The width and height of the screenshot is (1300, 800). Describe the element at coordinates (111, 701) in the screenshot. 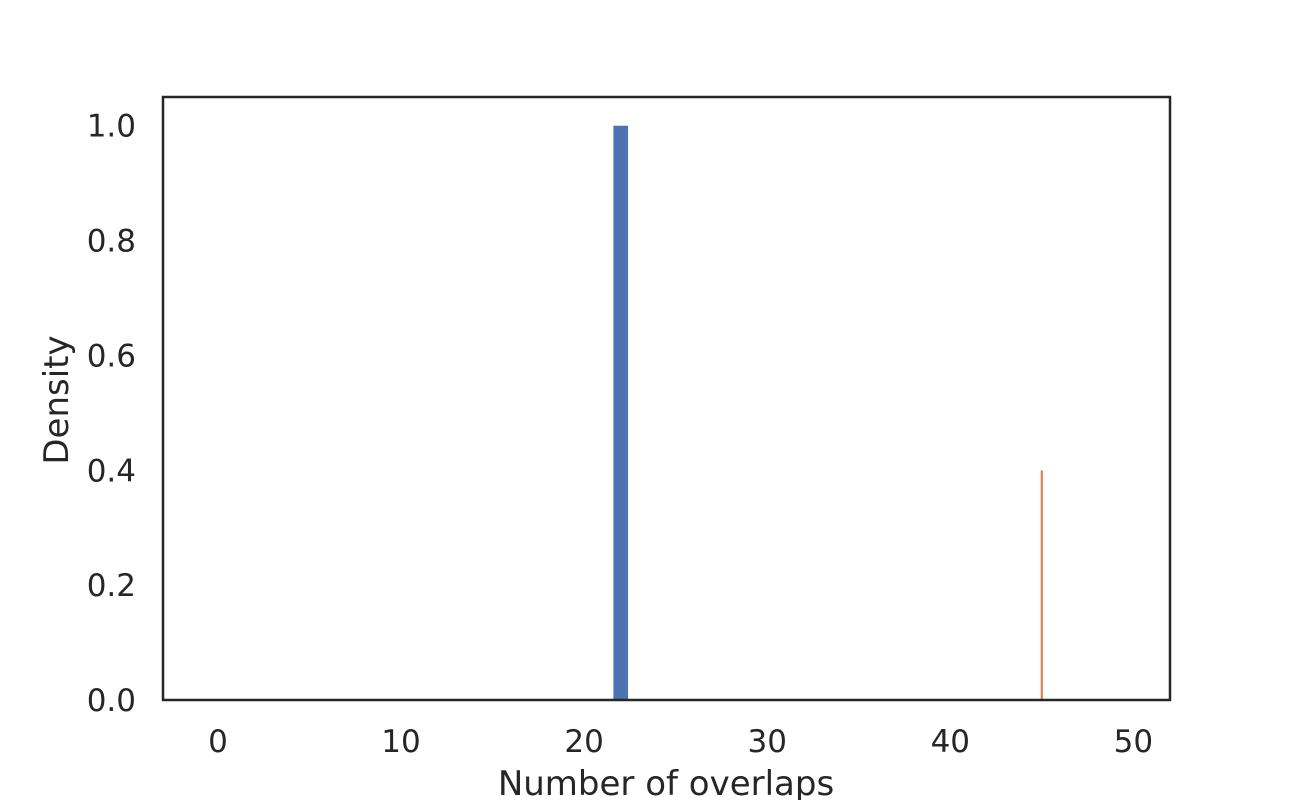

I see `y-tick-label: 0.0` at that location.